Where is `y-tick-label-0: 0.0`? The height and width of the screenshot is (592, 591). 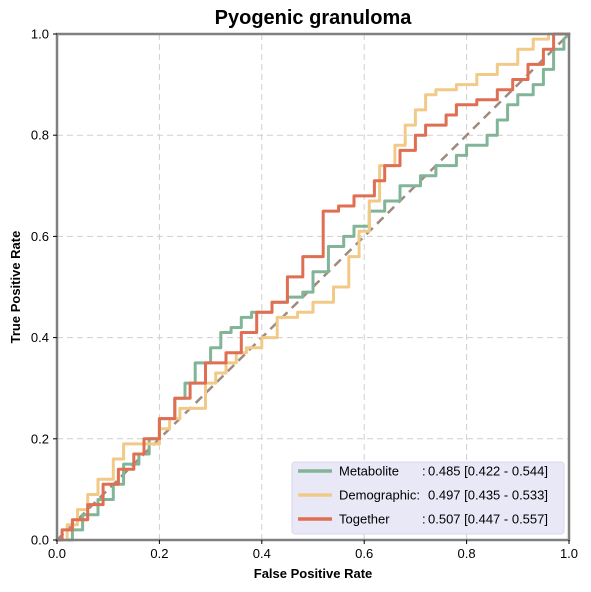 y-tick-label-0: 0.0 is located at coordinates (40, 540).